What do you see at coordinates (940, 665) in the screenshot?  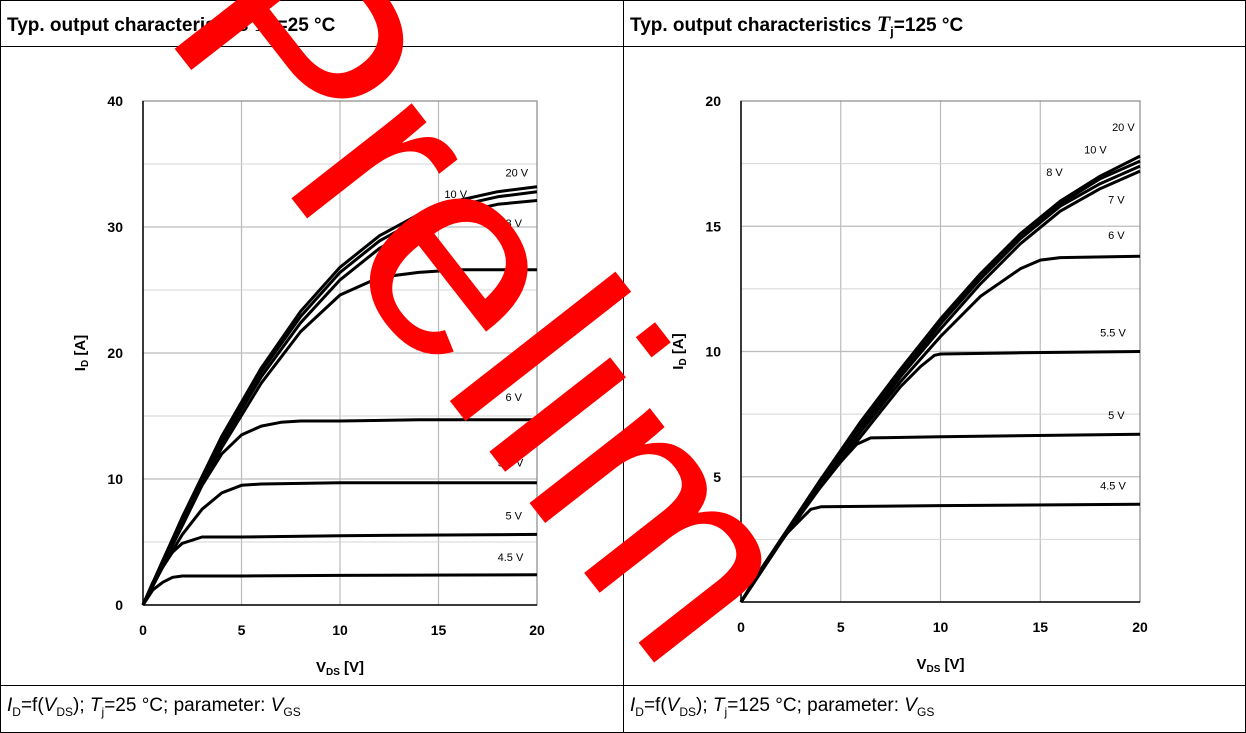 I see `right-chart-x-axis-label: VDS [V]` at bounding box center [940, 665].